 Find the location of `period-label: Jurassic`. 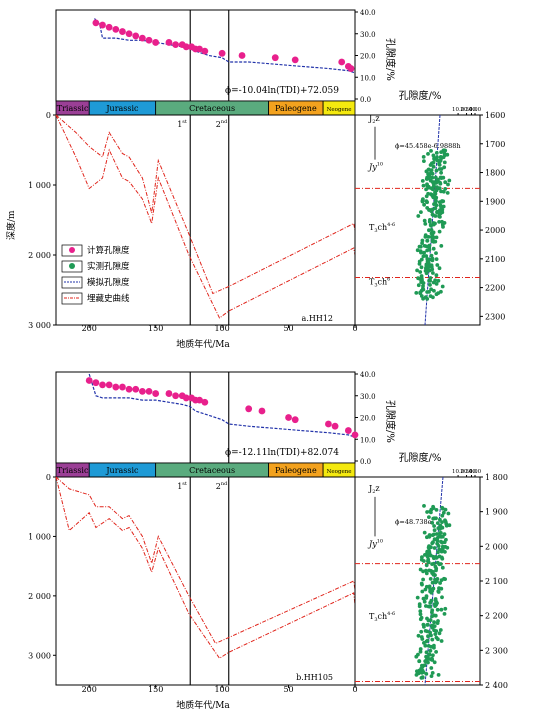

period-label: Jurassic is located at coordinates (122, 470).